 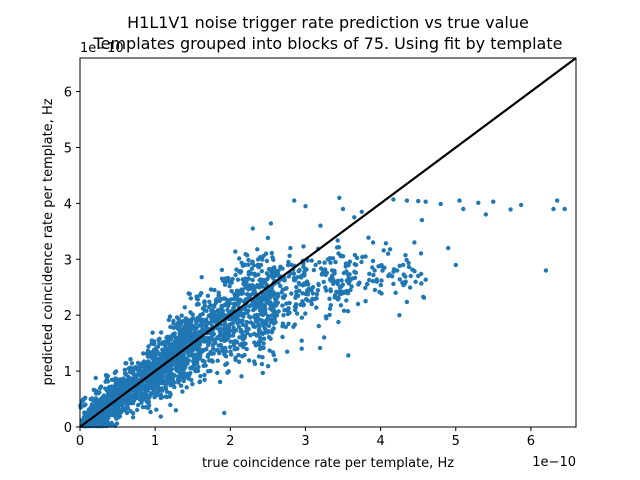 I want to click on x-tick-label: 1, so click(x=155, y=441).